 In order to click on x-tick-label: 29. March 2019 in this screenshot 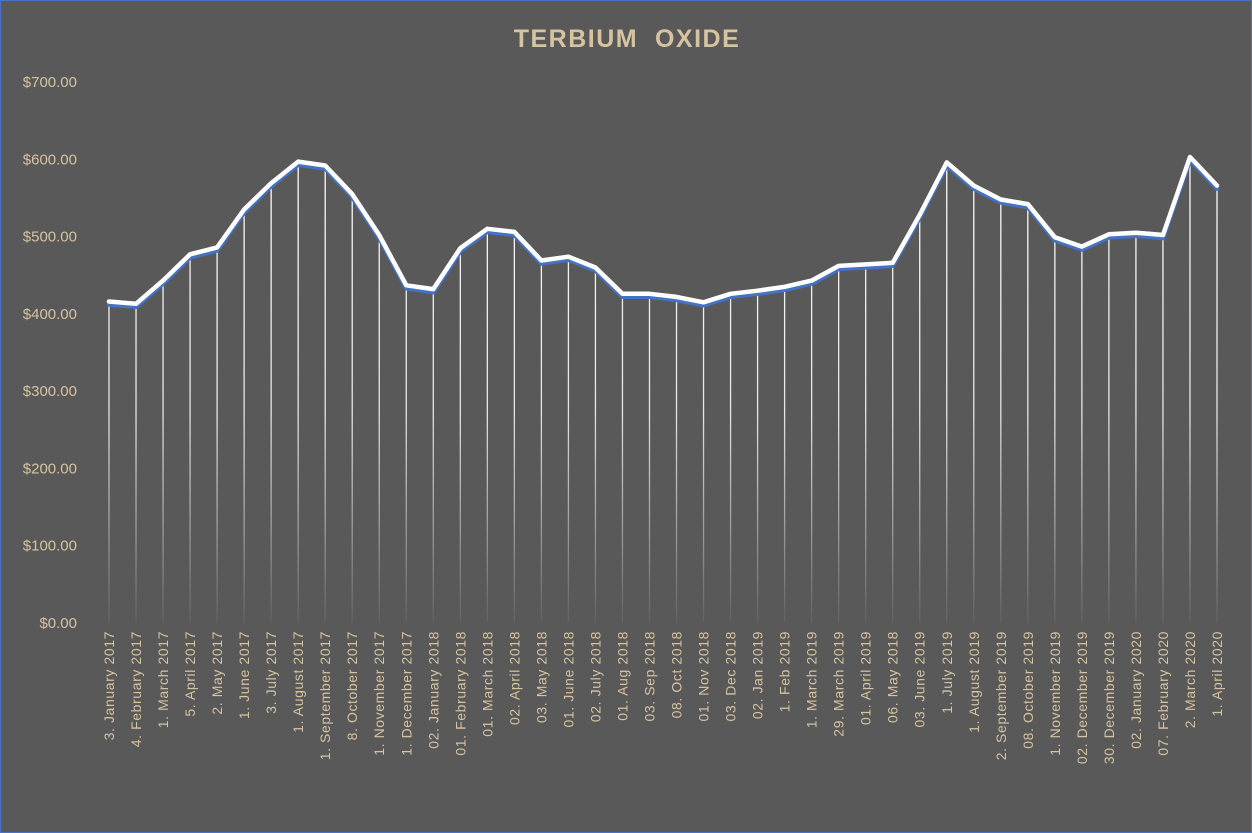, I will do `click(839, 684)`.